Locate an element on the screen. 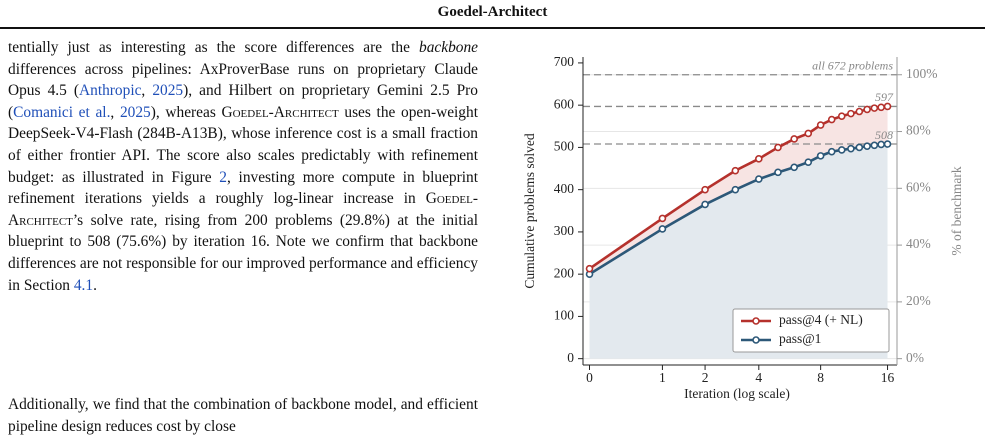  y2-tick-label: 0% is located at coordinates (915, 357).